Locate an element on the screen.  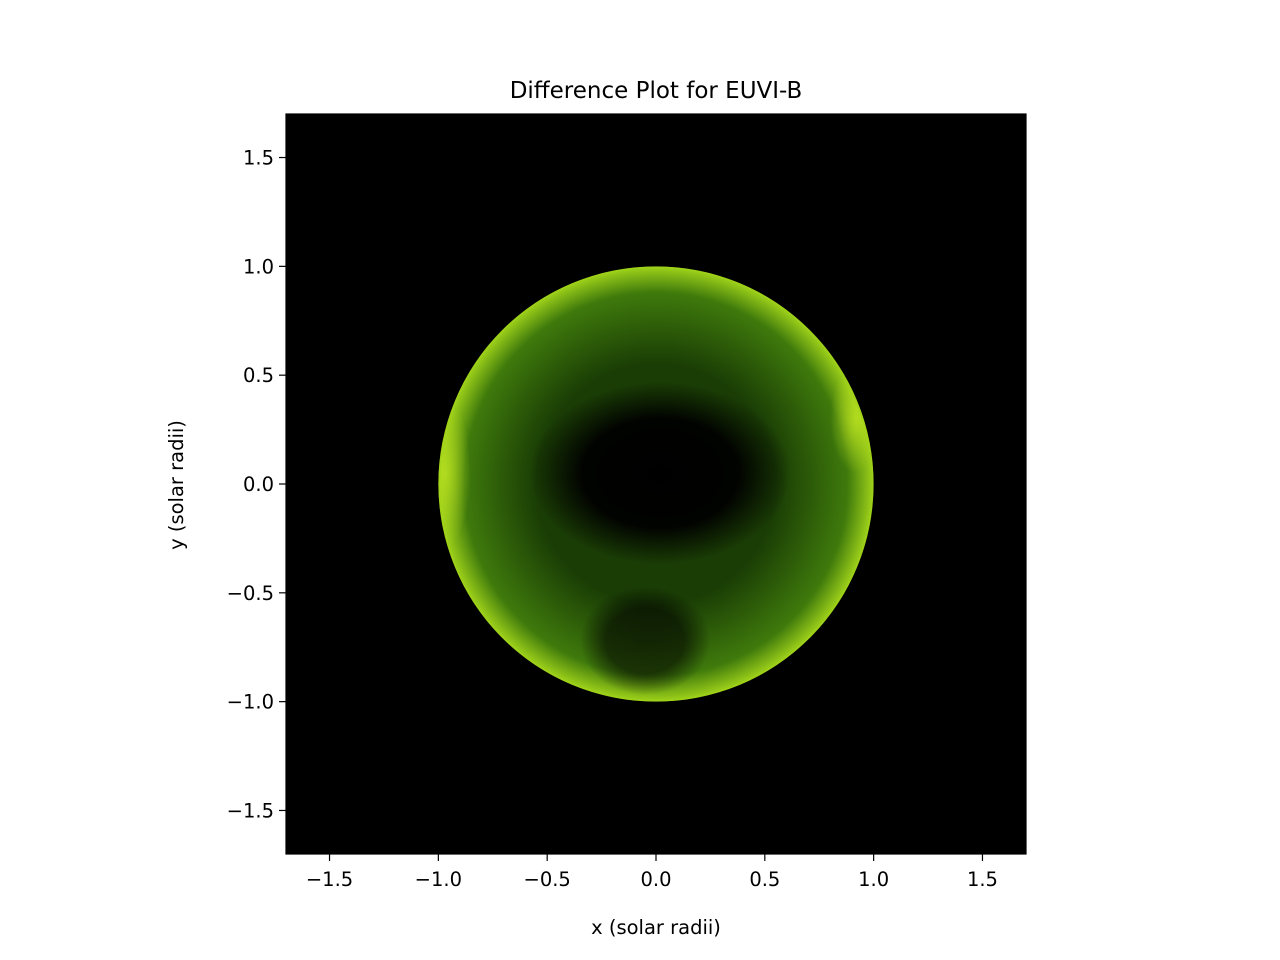
limb-brightening-east is located at coordinates (455, 473).